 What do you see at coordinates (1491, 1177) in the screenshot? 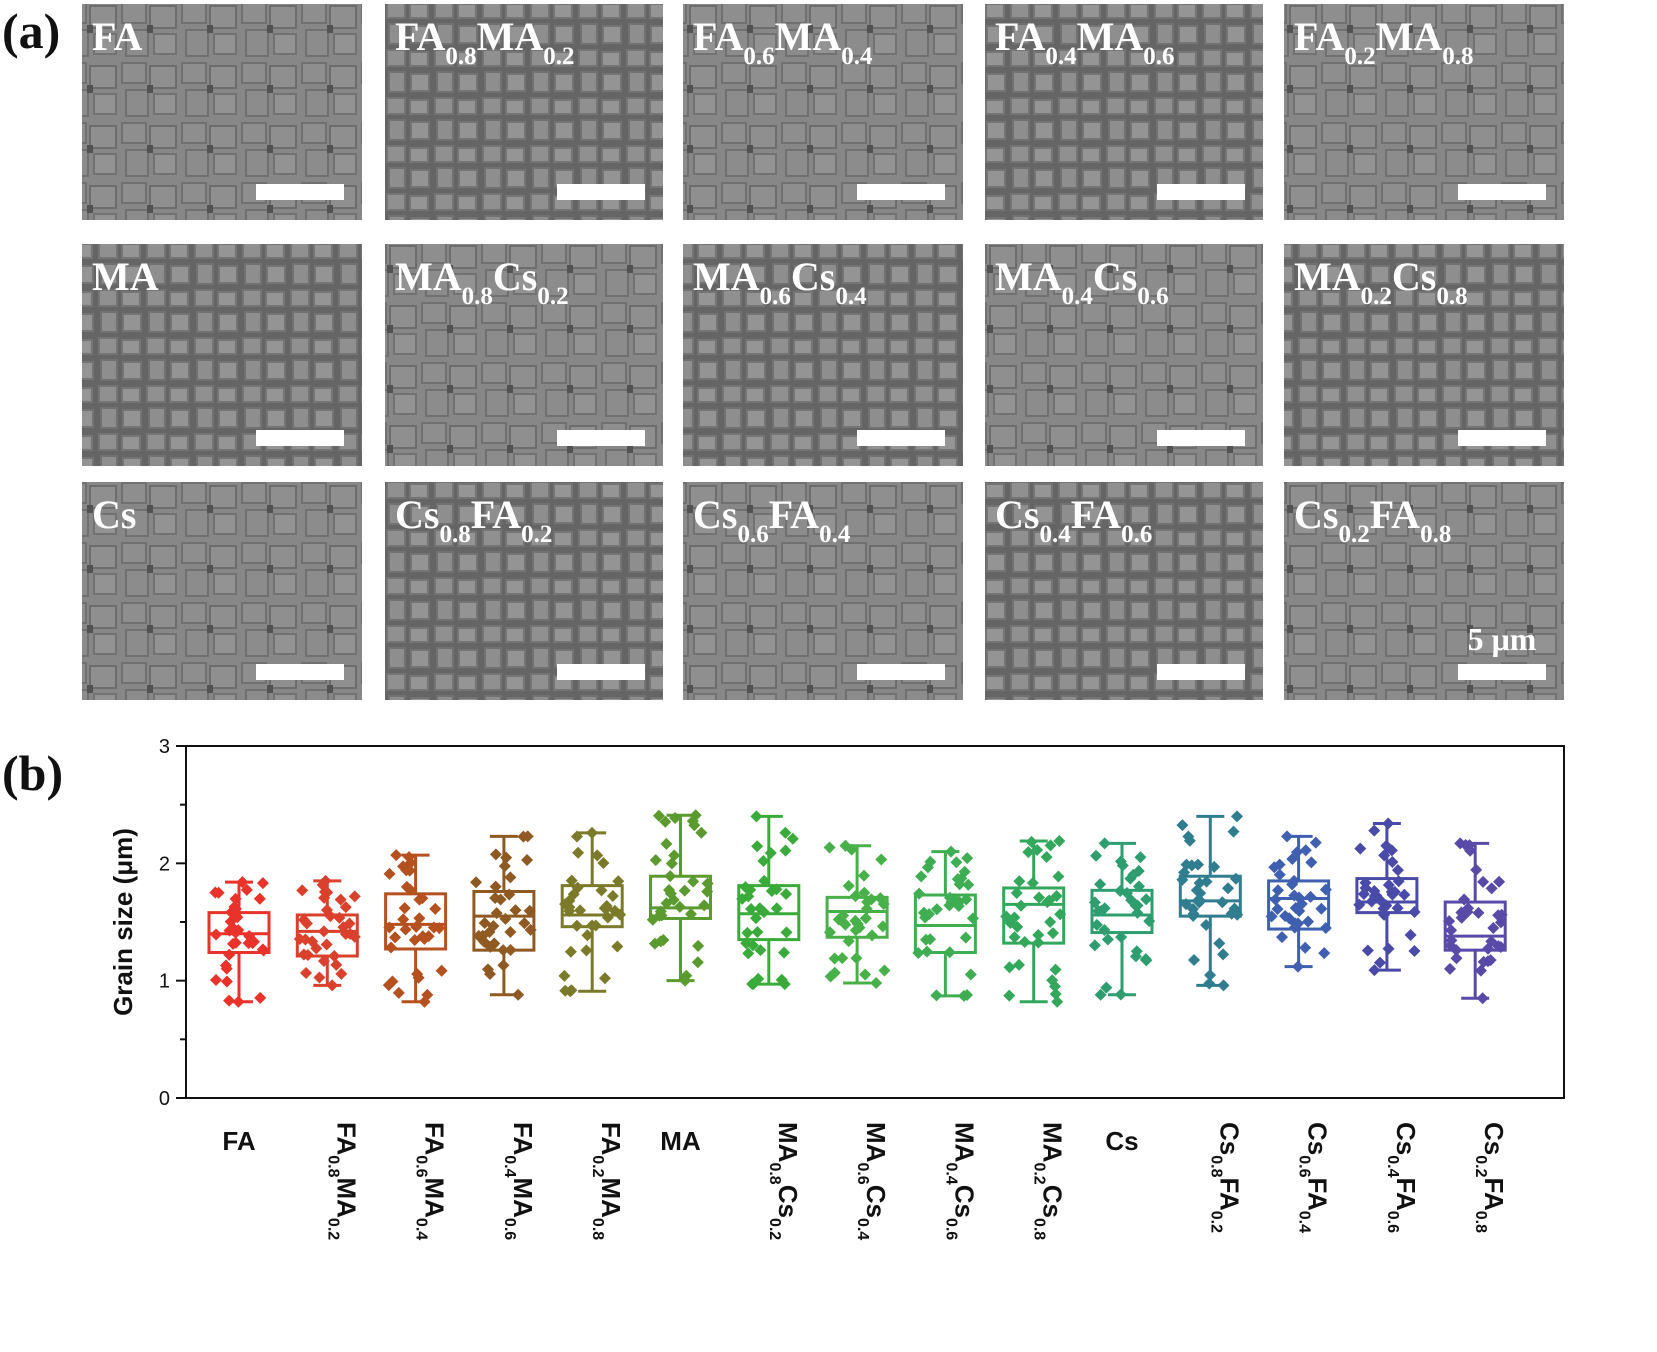
I see `x-category-label: Cs0.2FA0.8` at bounding box center [1491, 1177].